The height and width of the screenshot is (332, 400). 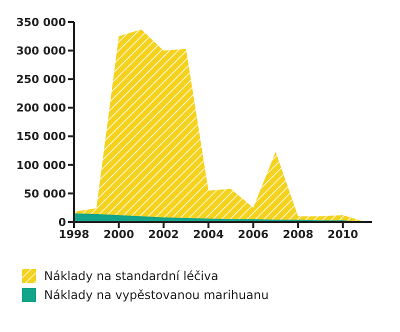 What do you see at coordinates (156, 295) in the screenshot?
I see `legend-label: Náklady na vypěstovanou marihuanu` at bounding box center [156, 295].